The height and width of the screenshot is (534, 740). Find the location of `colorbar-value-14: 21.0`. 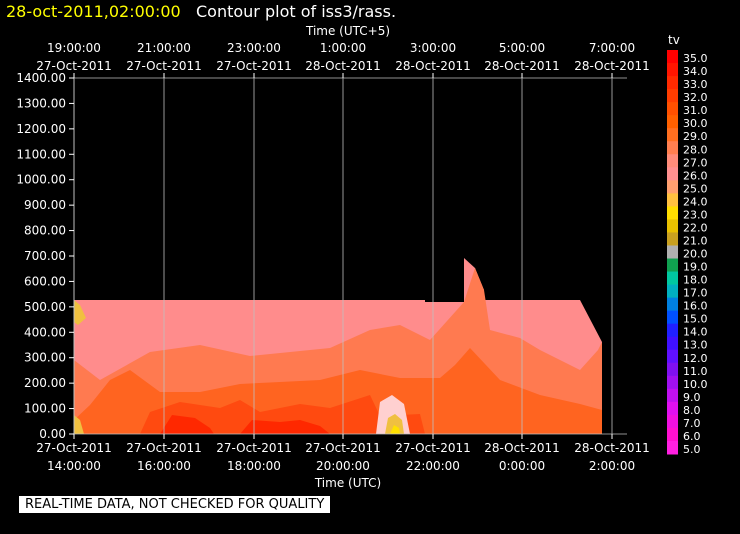

colorbar-value-14: 21.0 is located at coordinates (695, 240).